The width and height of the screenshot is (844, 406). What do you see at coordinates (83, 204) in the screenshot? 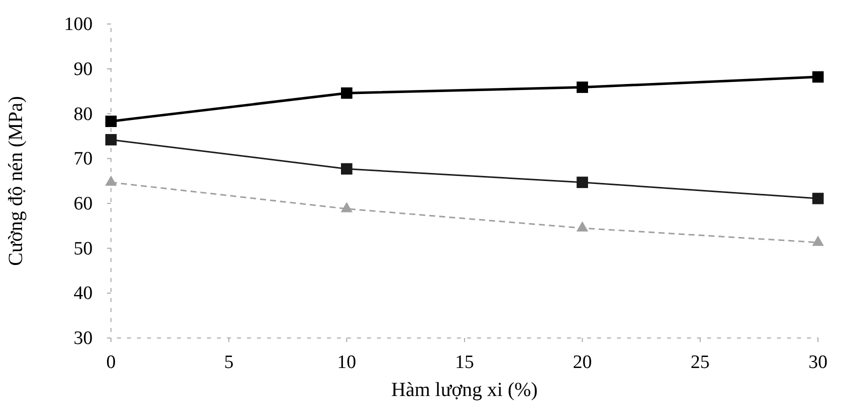
I see `y-tick-label: 60` at bounding box center [83, 204].